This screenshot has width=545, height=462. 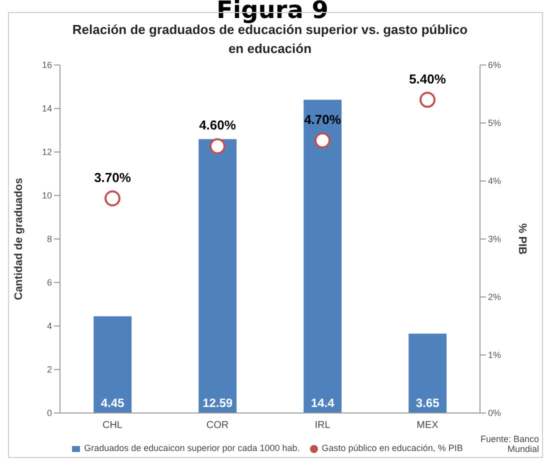 What do you see at coordinates (217, 426) in the screenshot?
I see `x-tick-label: COR` at bounding box center [217, 426].